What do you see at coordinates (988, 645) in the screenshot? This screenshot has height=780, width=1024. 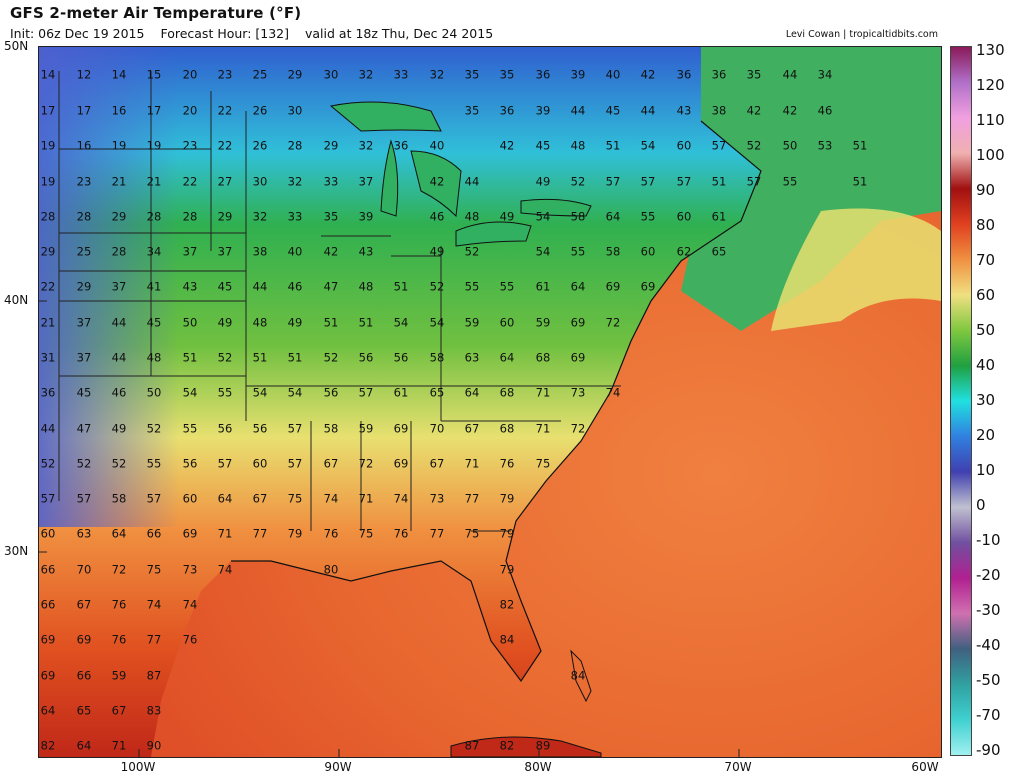 I see `colorbar-label: -40` at bounding box center [988, 645].